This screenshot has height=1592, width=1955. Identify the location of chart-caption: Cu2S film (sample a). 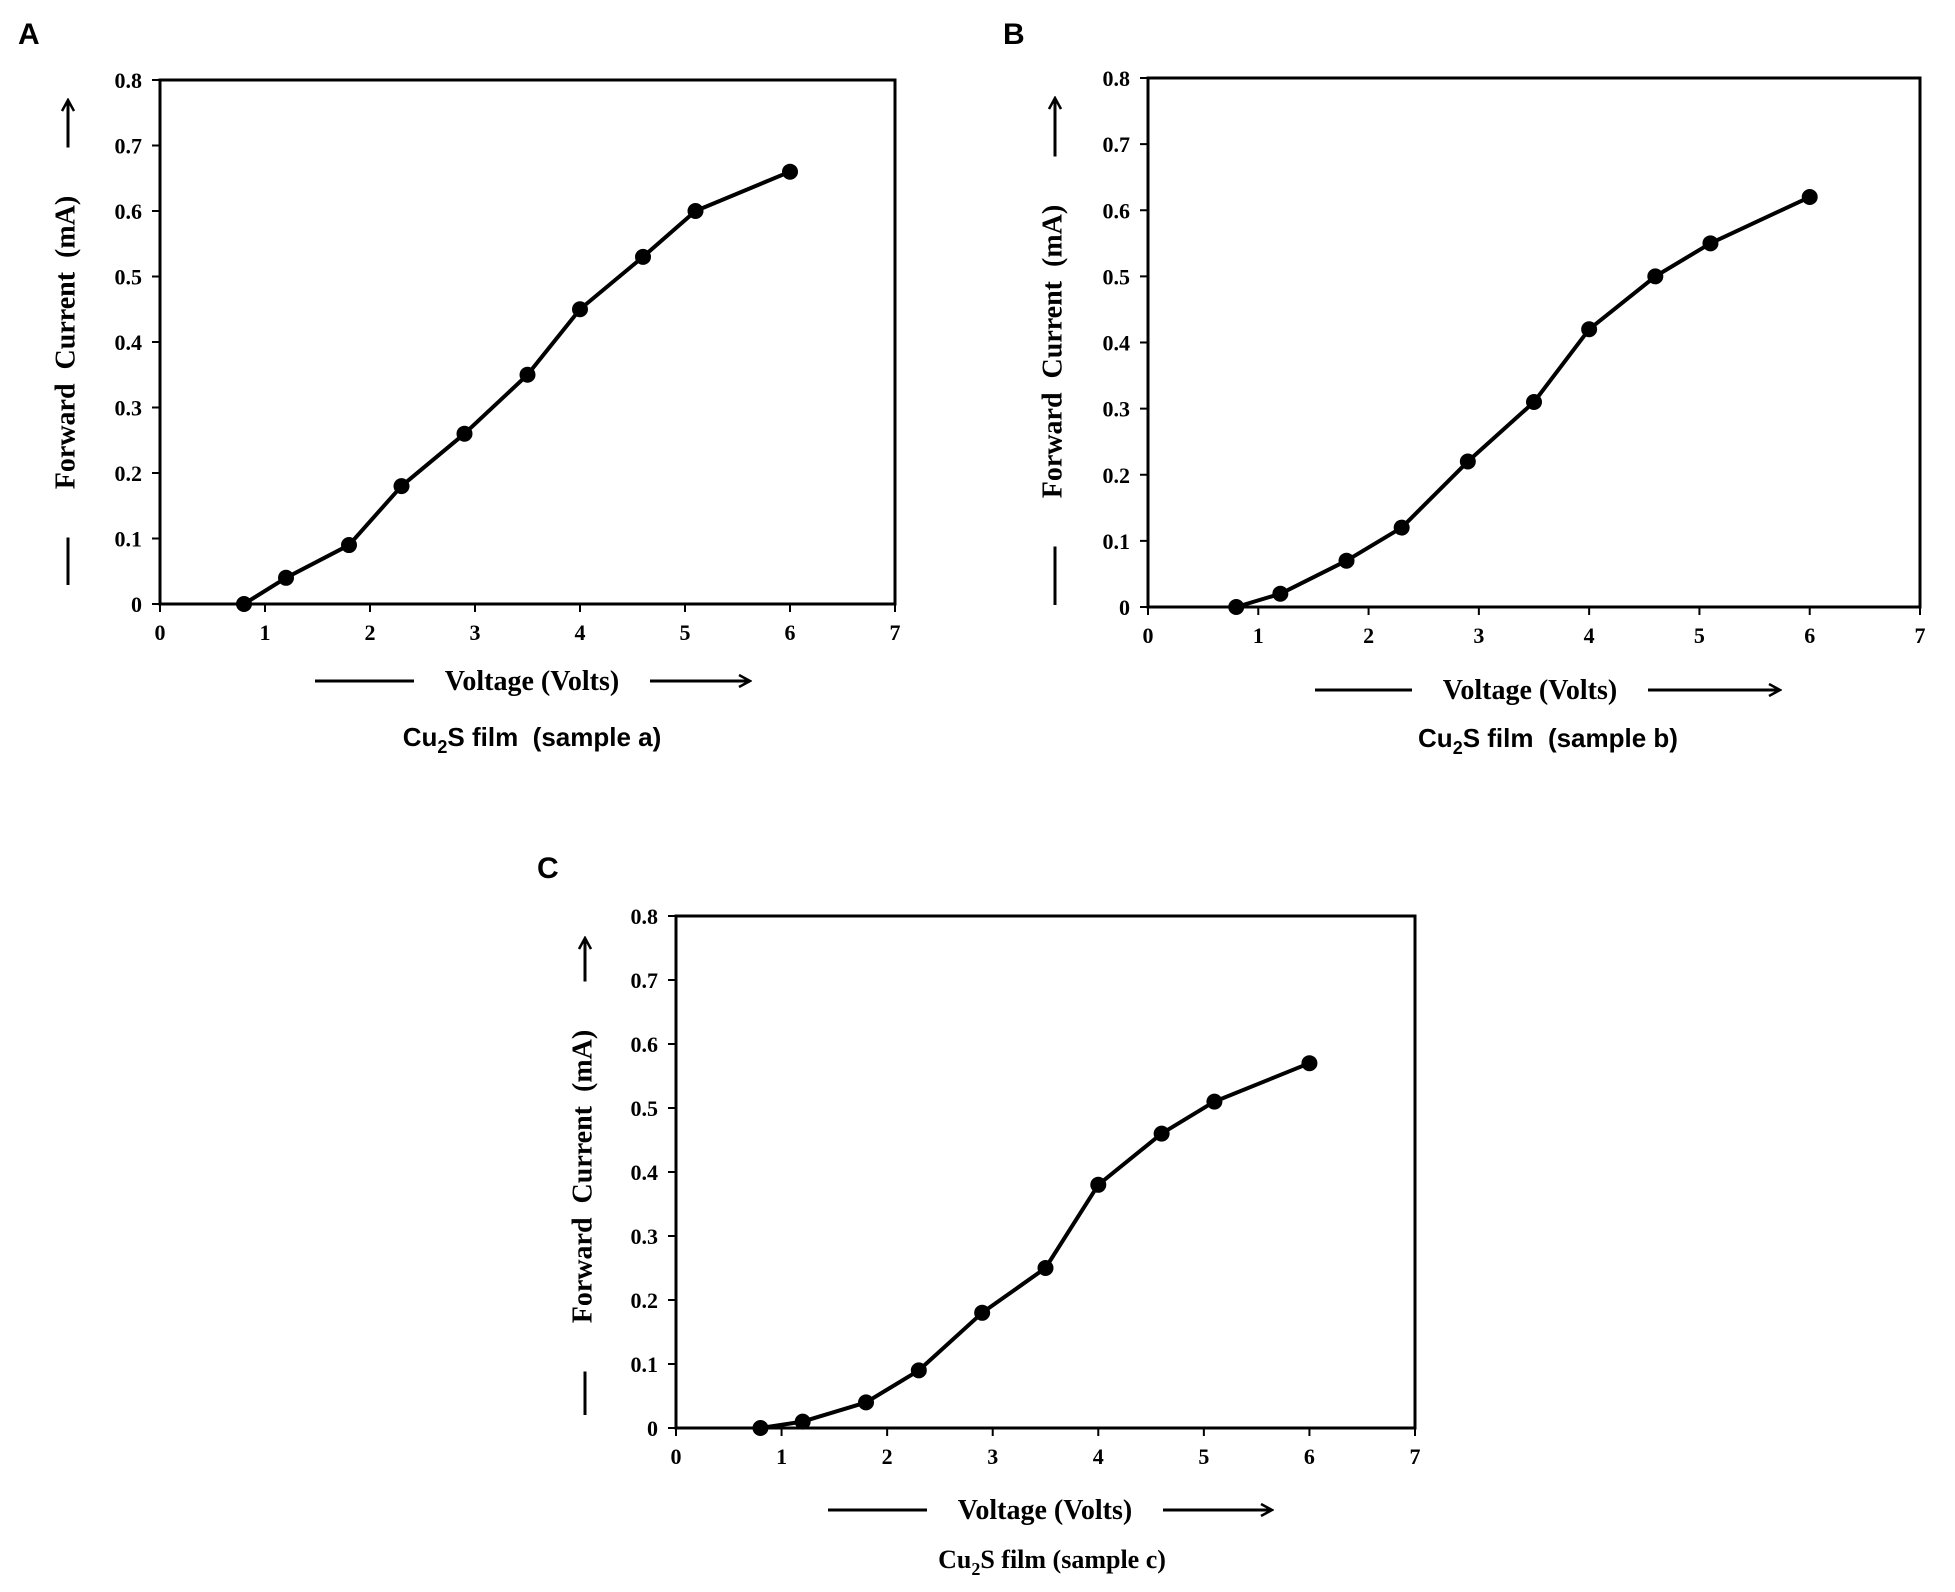
(532, 739).